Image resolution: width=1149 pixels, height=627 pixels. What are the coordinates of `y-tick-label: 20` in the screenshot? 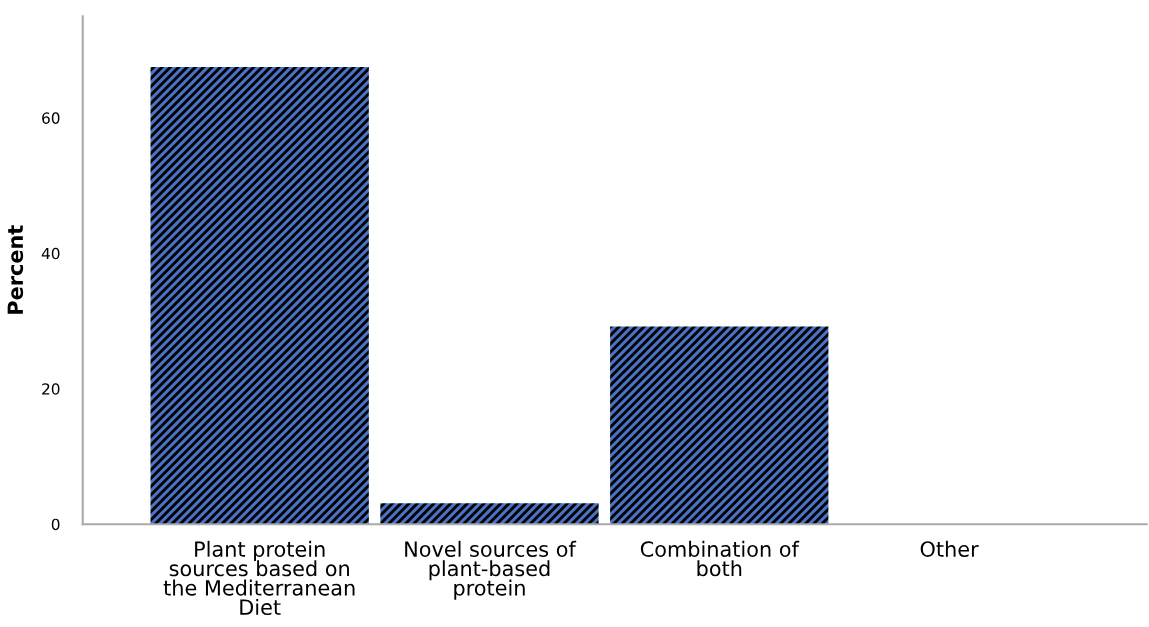 It's located at (51, 389).